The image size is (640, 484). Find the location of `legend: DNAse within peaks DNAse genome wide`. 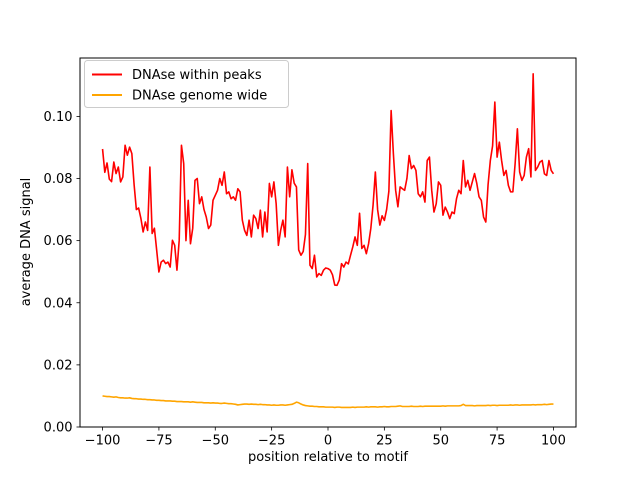

legend: DNAse within peaks DNAse genome wide is located at coordinates (186, 84).